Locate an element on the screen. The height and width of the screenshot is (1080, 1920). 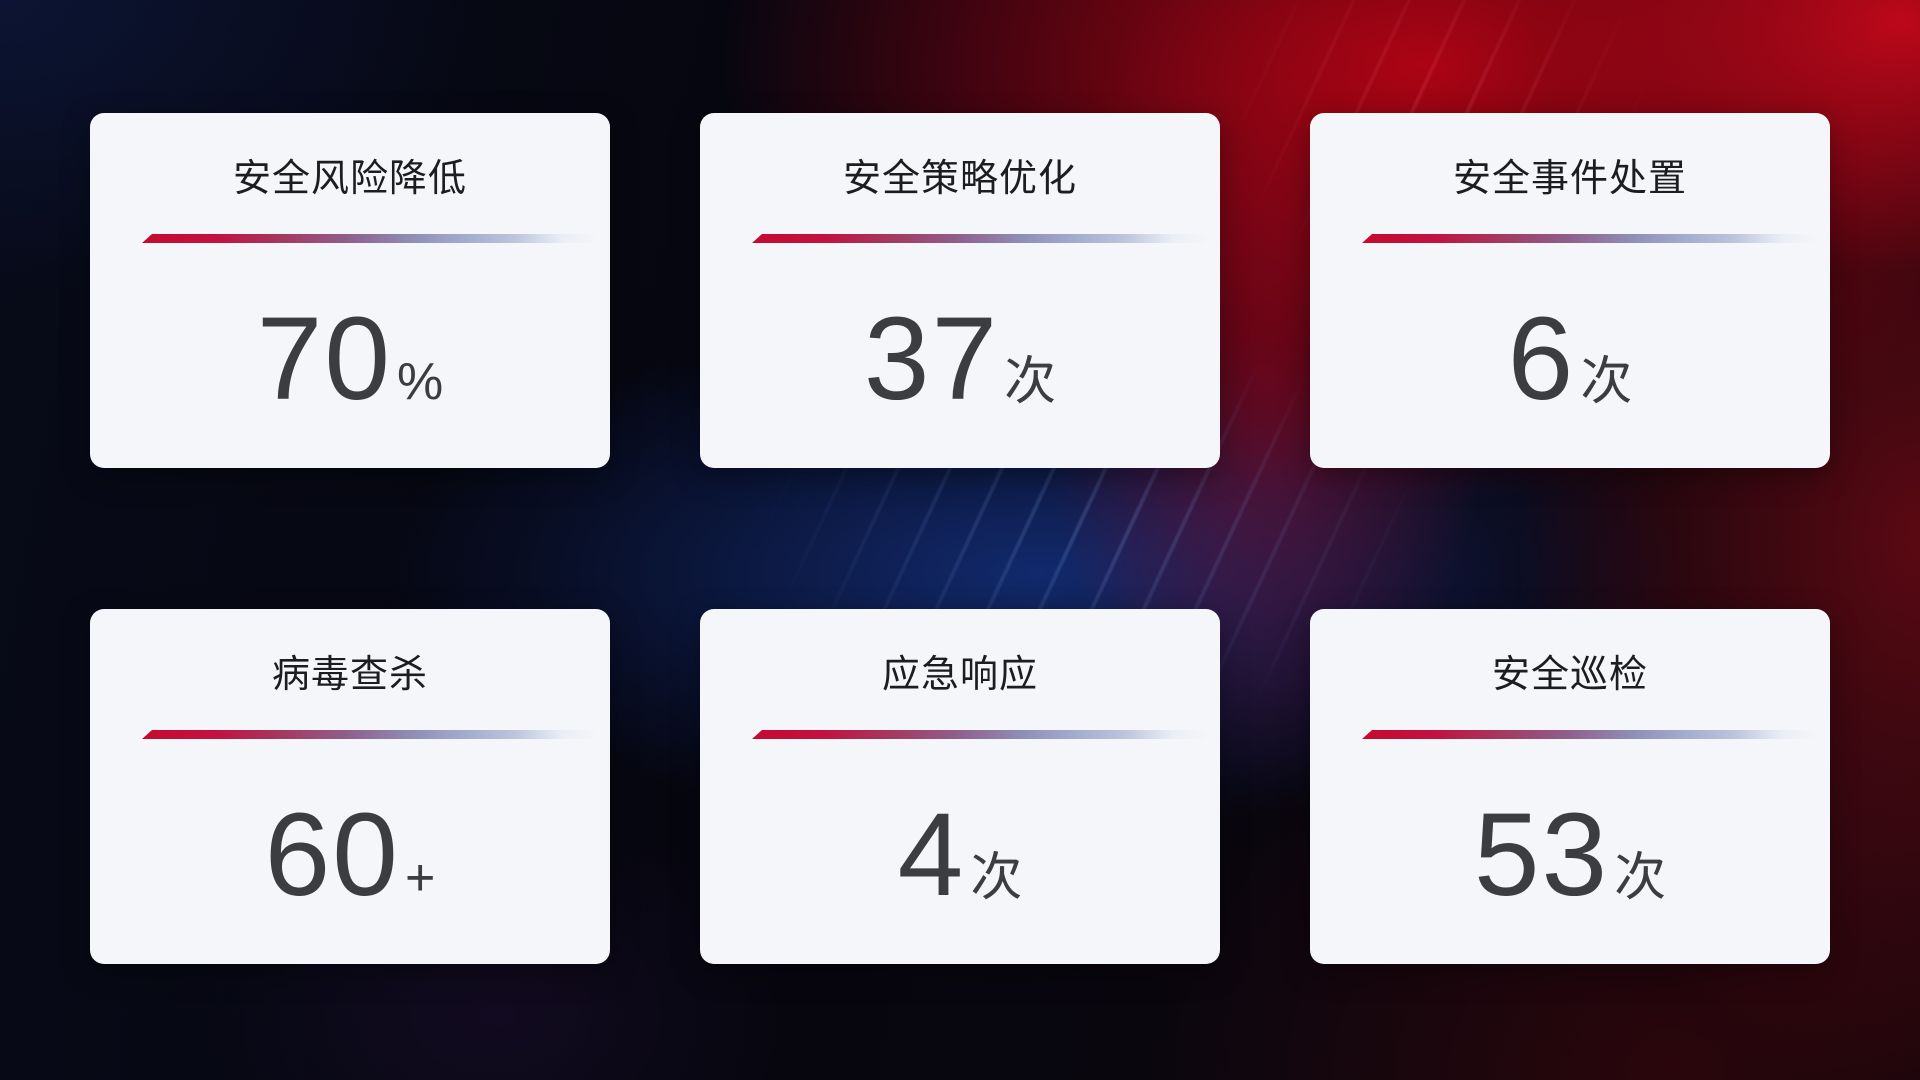
stat-number: 37 is located at coordinates (931, 359).